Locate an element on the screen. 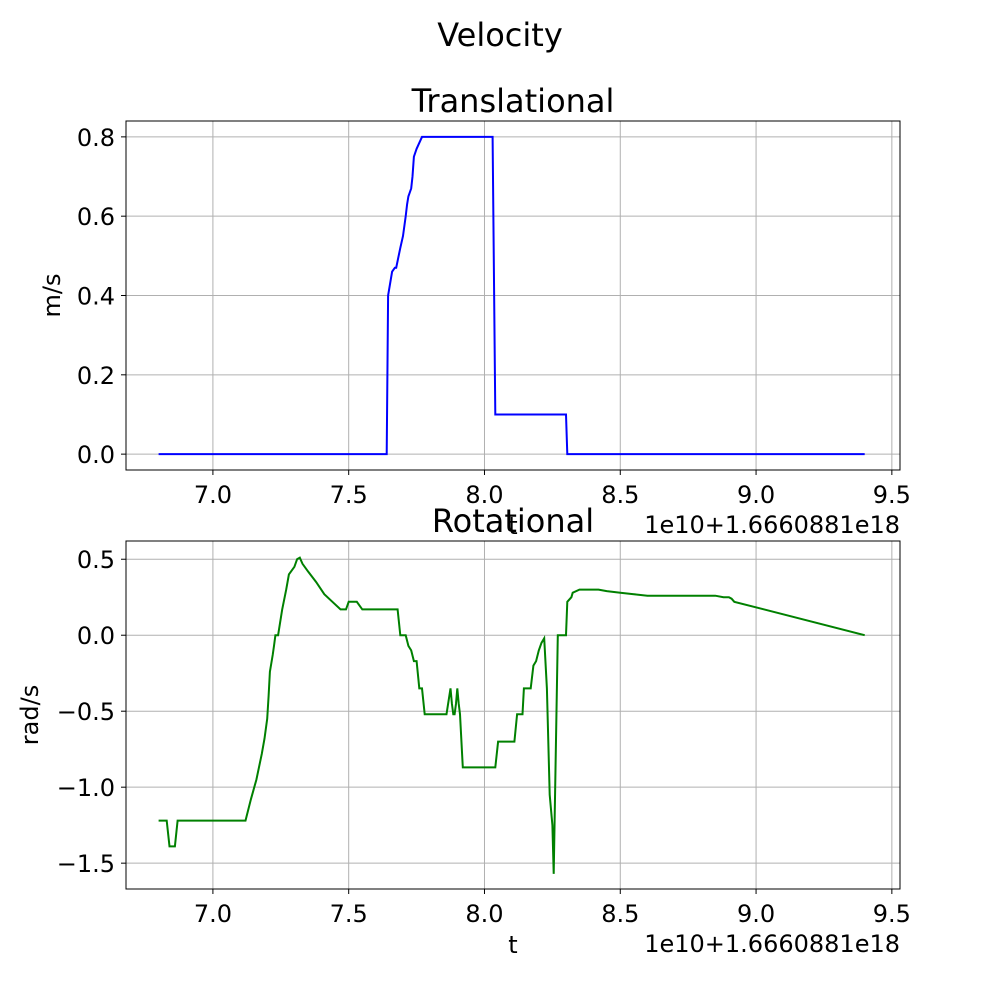 This screenshot has height=1000, width=1000. translational-x-label: t is located at coordinates (512, 526).